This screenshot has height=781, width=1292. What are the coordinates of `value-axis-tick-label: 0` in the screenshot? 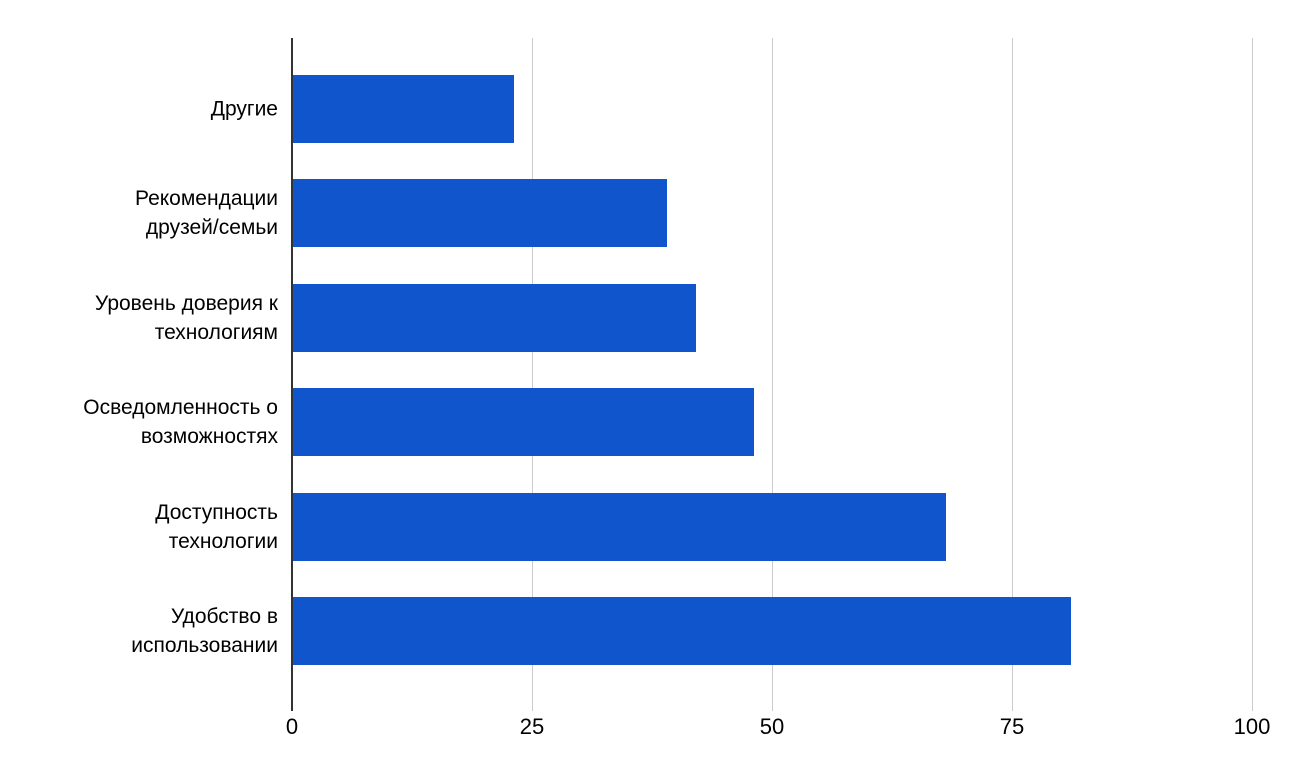 It's located at (292, 726).